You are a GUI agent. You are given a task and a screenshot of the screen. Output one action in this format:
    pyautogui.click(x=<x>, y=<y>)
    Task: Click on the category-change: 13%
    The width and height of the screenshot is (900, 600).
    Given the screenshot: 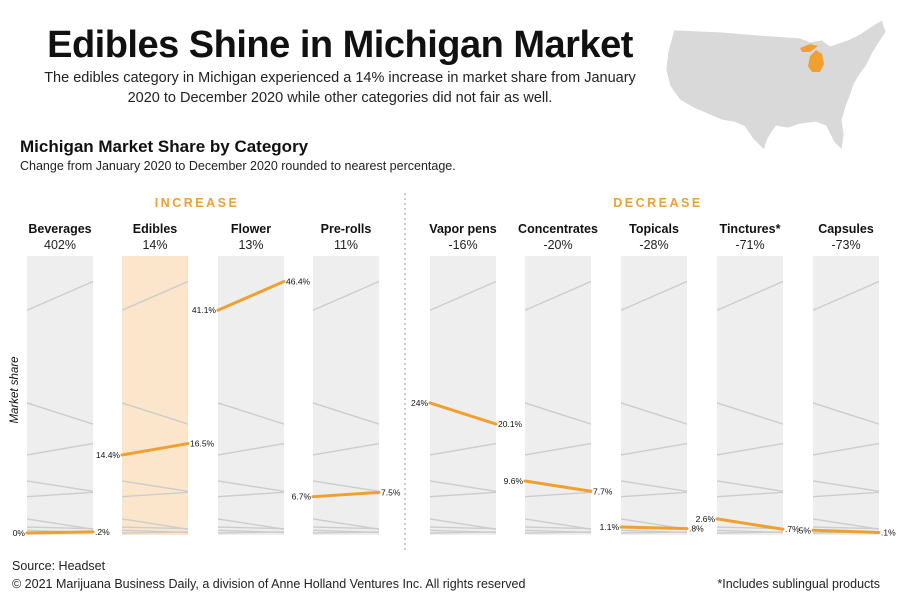 What is the action you would take?
    pyautogui.click(x=250, y=245)
    